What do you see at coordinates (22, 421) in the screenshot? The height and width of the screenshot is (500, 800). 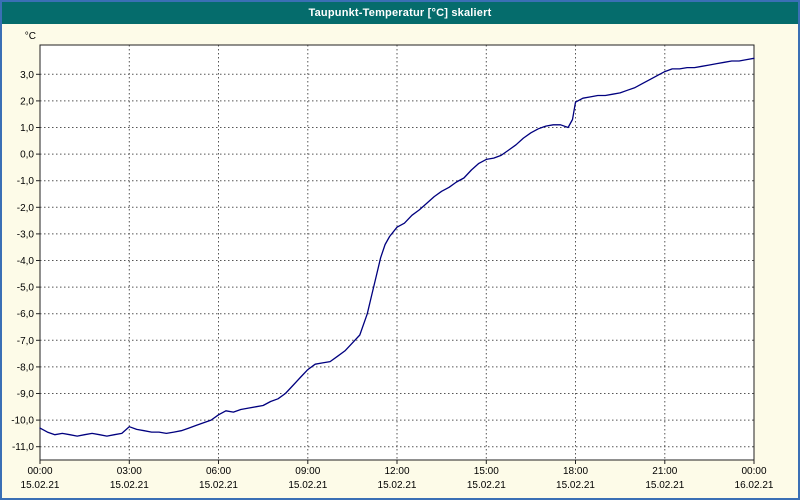 I see `y-tick-label: -10,0` at bounding box center [22, 421].